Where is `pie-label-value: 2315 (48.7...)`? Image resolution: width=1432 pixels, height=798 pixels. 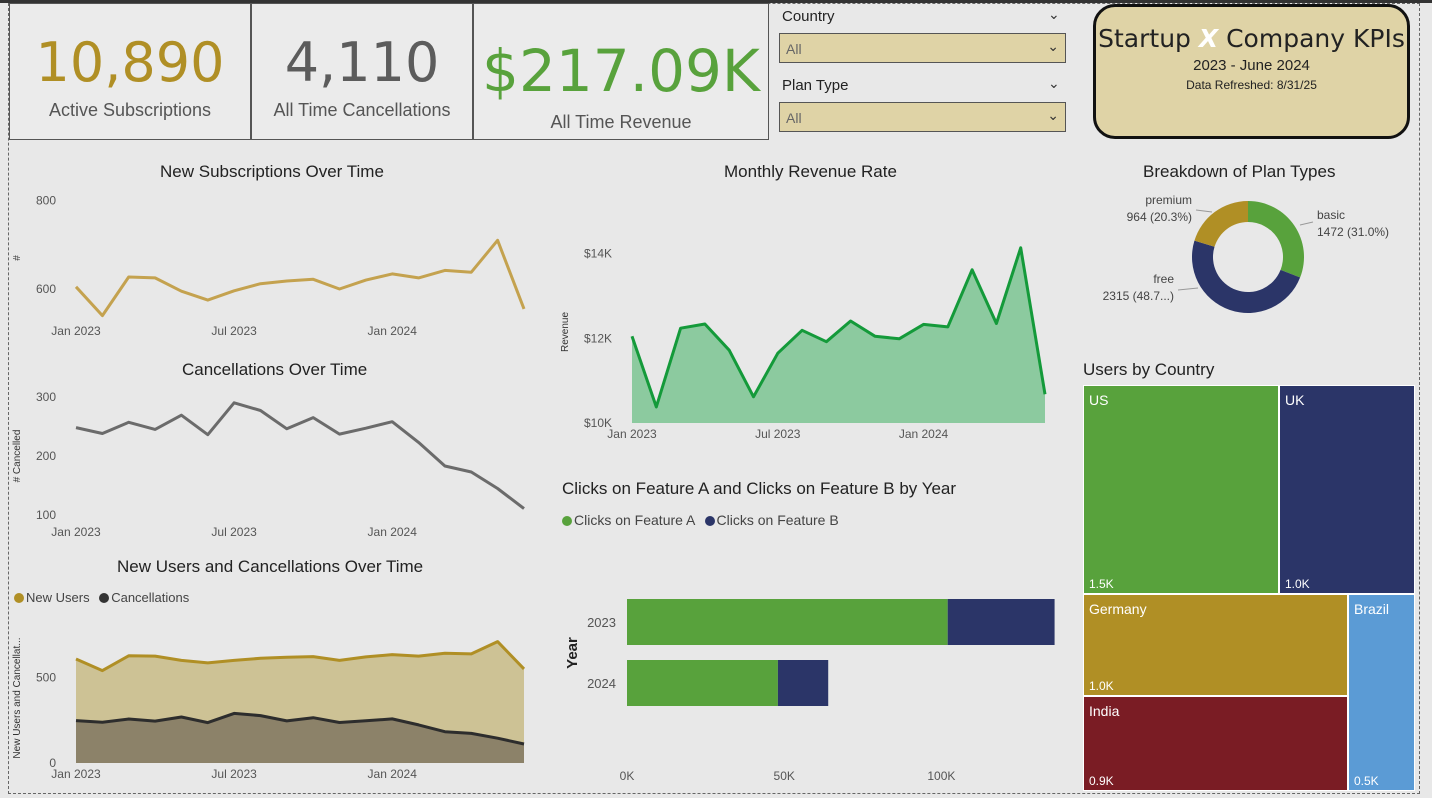
pie-label-value: 2315 (48.7...) is located at coordinates (1138, 296).